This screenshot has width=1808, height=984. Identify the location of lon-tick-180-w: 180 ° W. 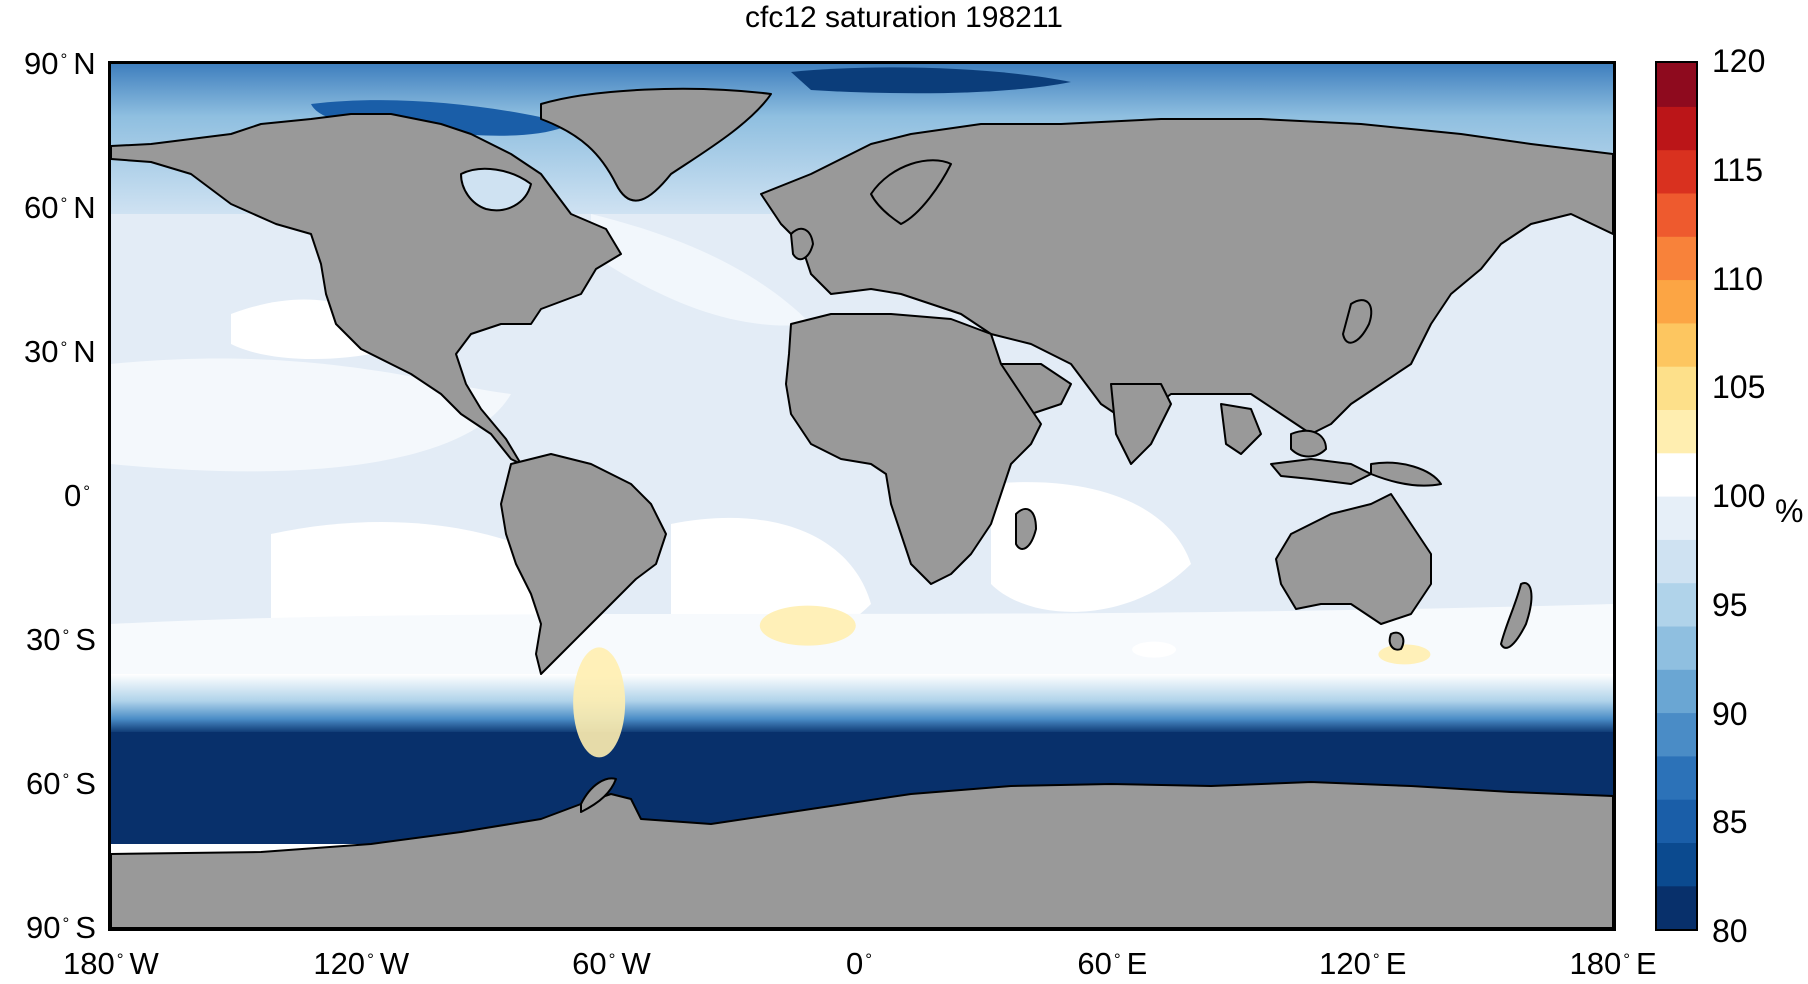
(111, 963).